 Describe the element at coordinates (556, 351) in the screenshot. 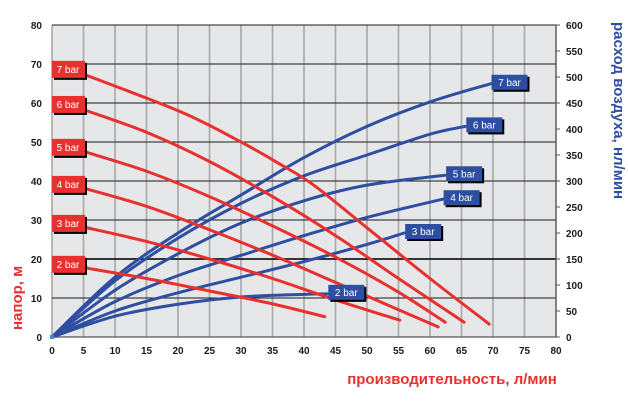

I see `x-tick-label: 80` at that location.